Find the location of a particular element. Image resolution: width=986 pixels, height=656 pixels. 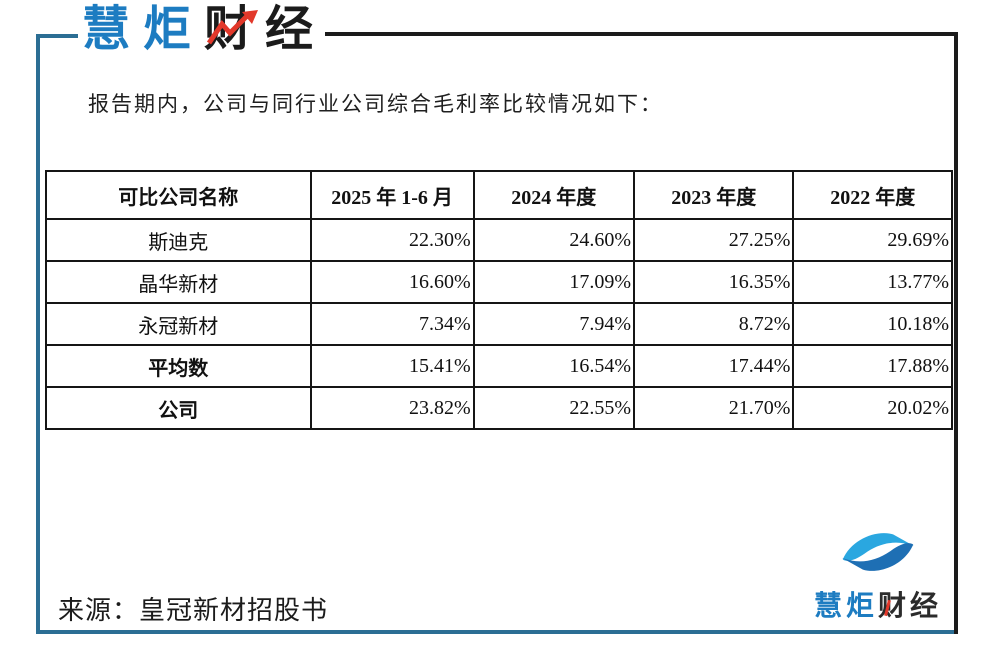

brand-name-bottom-blue: 慧炬 is located at coordinates (845, 605).